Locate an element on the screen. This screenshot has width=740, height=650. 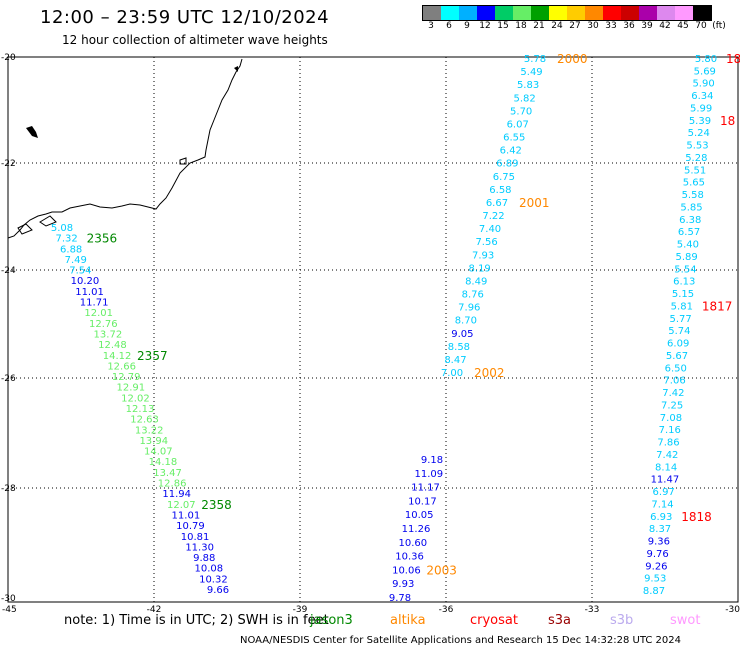
swh-value: 7.06 is located at coordinates (674, 381).